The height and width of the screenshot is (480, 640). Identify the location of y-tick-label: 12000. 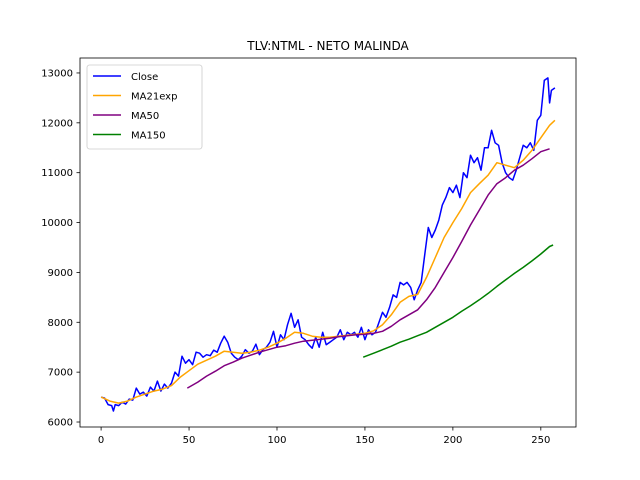
(57, 123).